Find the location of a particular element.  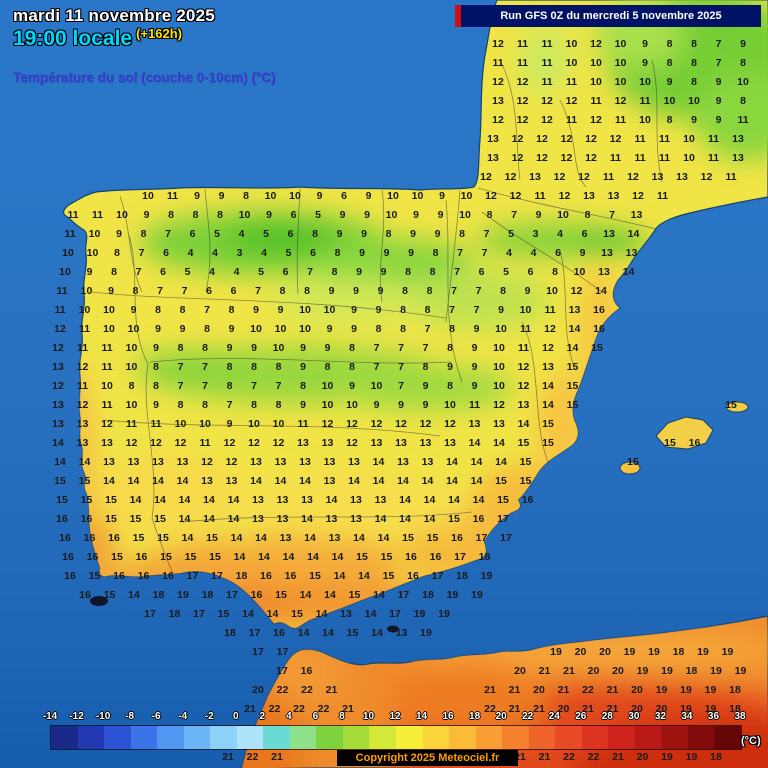

legend-tick-label: 32 is located at coordinates (660, 716).